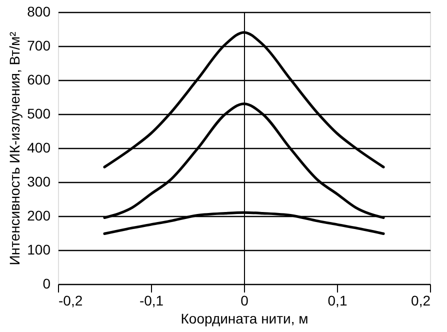 The image size is (447, 332). What do you see at coordinates (39, 12) in the screenshot?
I see `y-tick-label: 800` at bounding box center [39, 12].